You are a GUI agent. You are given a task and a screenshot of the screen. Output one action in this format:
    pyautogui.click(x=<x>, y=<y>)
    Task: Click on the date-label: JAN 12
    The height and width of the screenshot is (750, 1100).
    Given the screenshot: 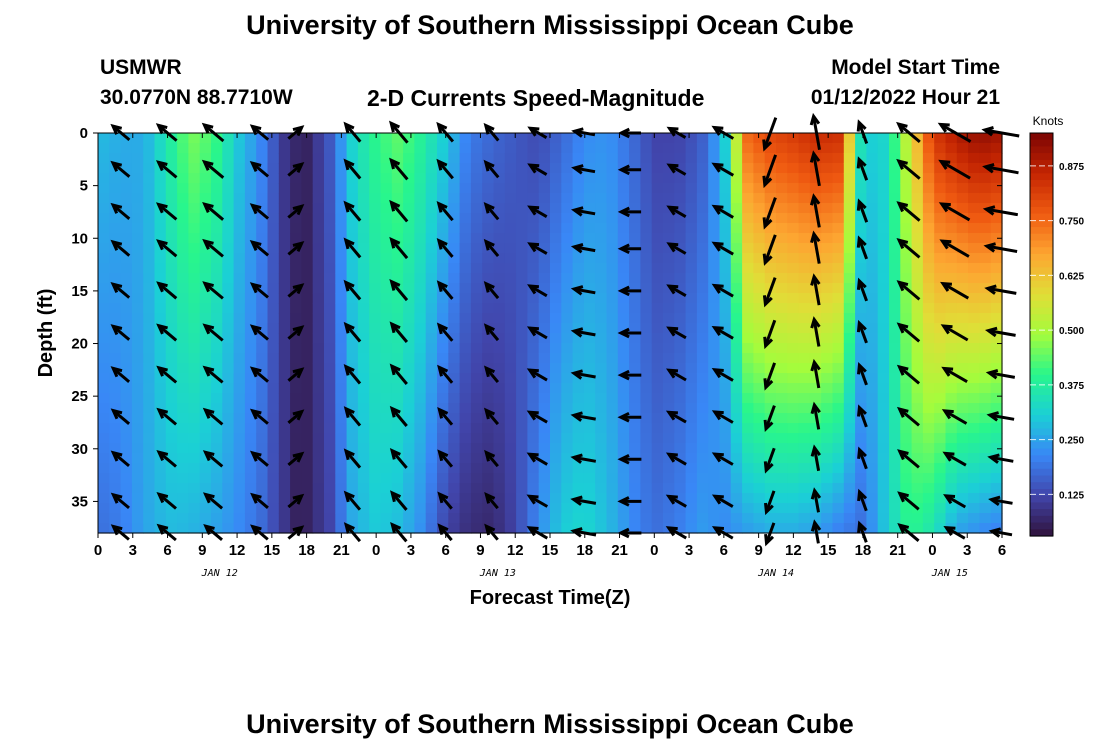 What is the action you would take?
    pyautogui.click(x=219, y=573)
    